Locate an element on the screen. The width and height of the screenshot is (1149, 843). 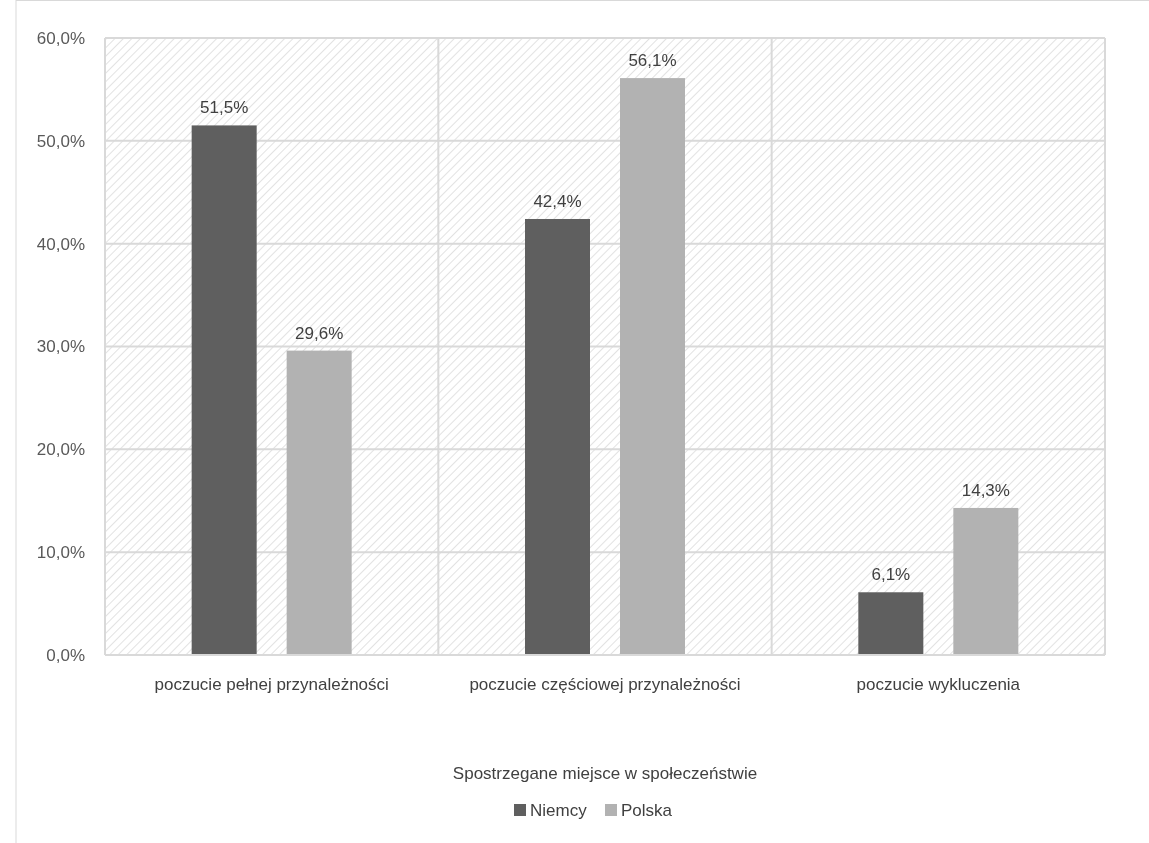
data-label: 51,5% is located at coordinates (224, 108).